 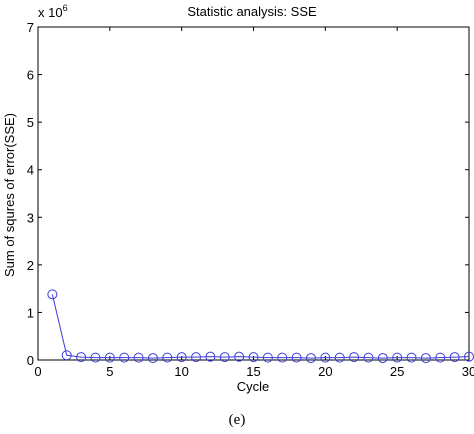 What do you see at coordinates (30, 27) in the screenshot?
I see `y-tick-label: 7` at bounding box center [30, 27].